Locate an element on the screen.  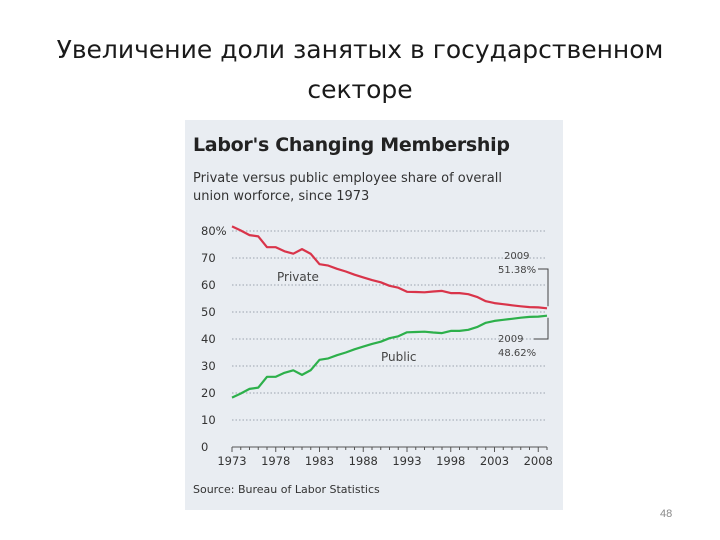
series-line-private is located at coordinates (389, 267).